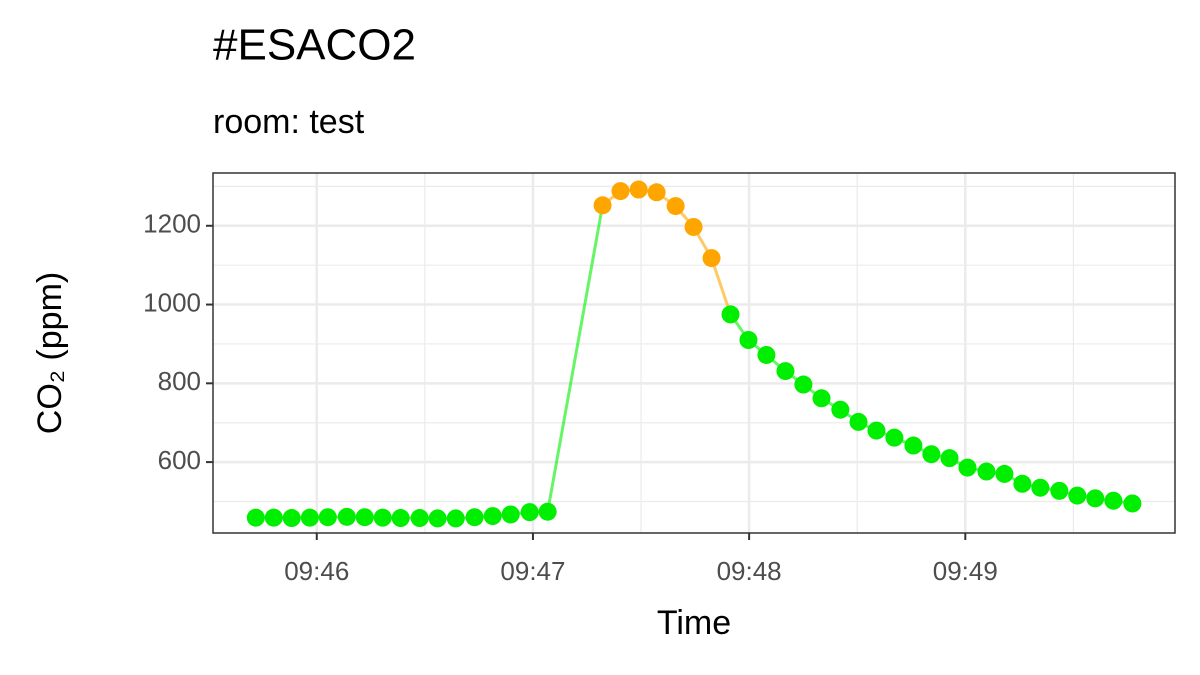 This screenshot has height=675, width=1200. I want to click on chart-subtitle: room: test, so click(289, 122).